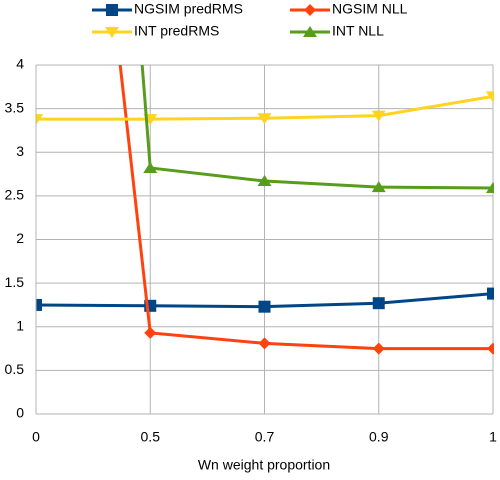  I want to click on legend-label: INT predRMS, so click(176, 31).